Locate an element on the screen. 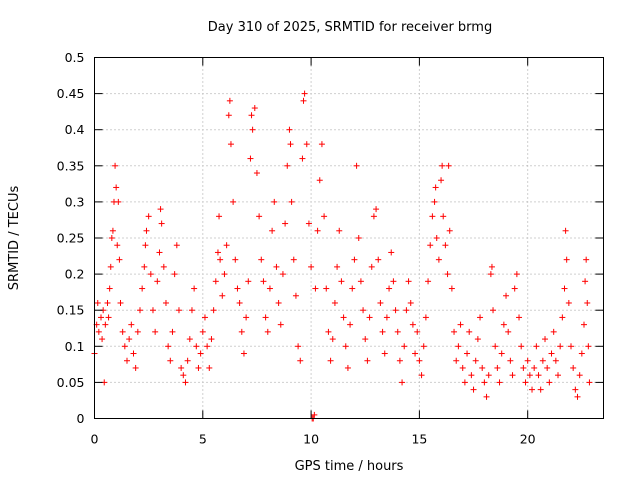 This screenshot has height=480, width=640. y-tick-label: 0.15 is located at coordinates (71, 310).